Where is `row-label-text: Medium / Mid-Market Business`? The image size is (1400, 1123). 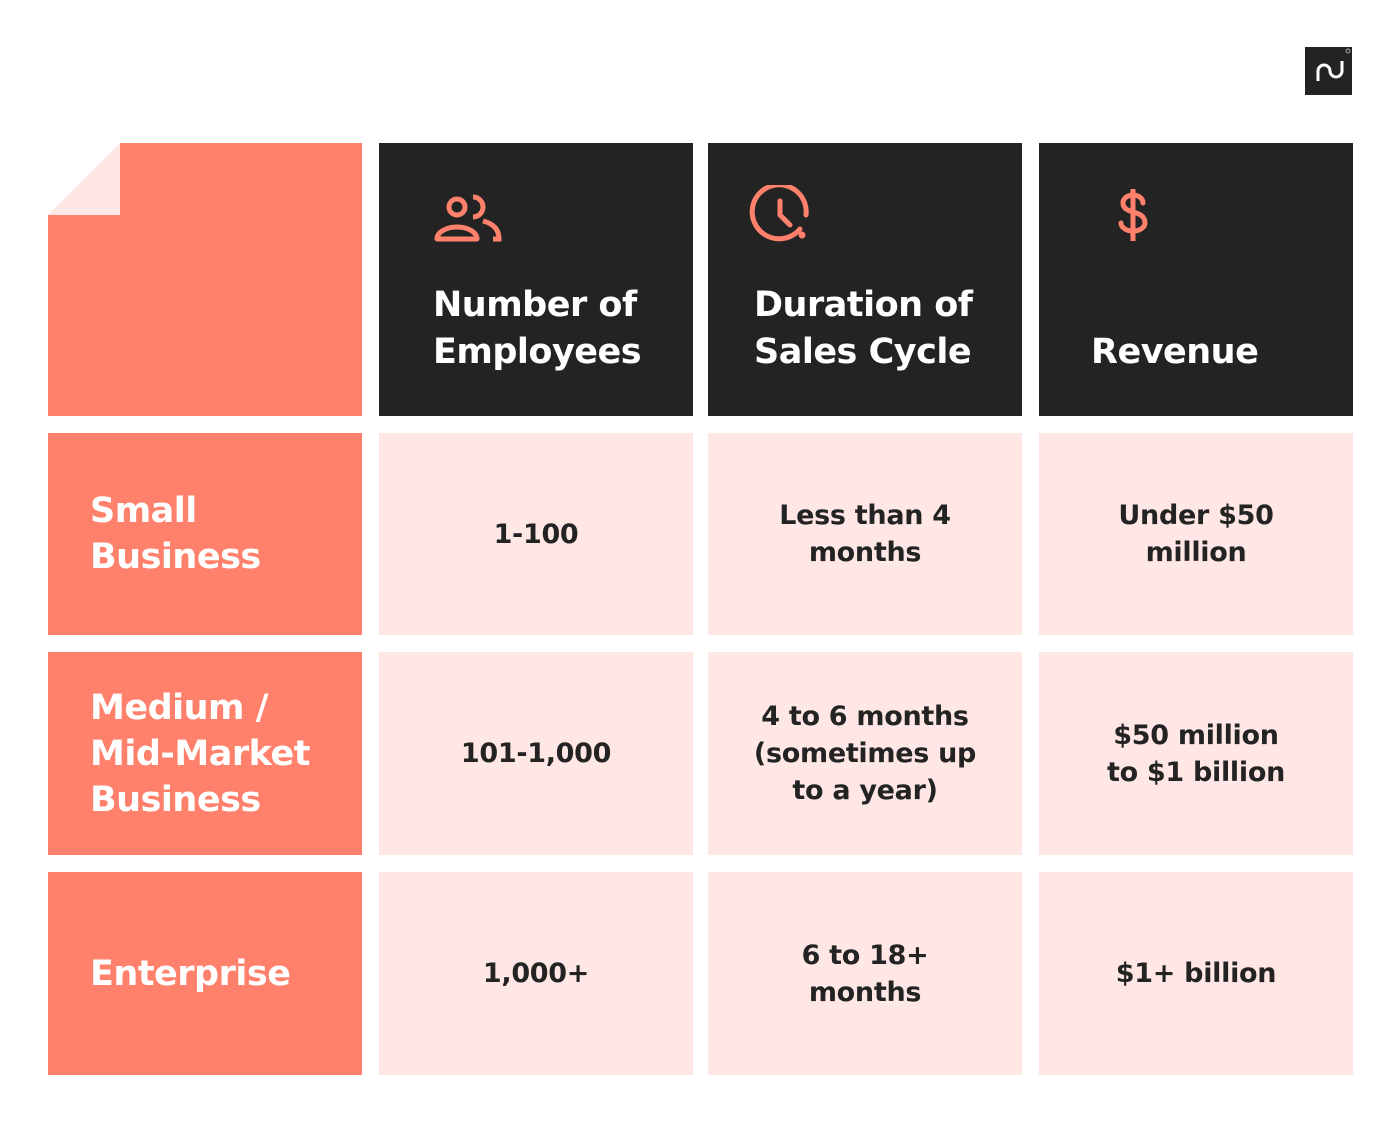 row-label-text: Medium / Mid-Market Business is located at coordinates (200, 753).